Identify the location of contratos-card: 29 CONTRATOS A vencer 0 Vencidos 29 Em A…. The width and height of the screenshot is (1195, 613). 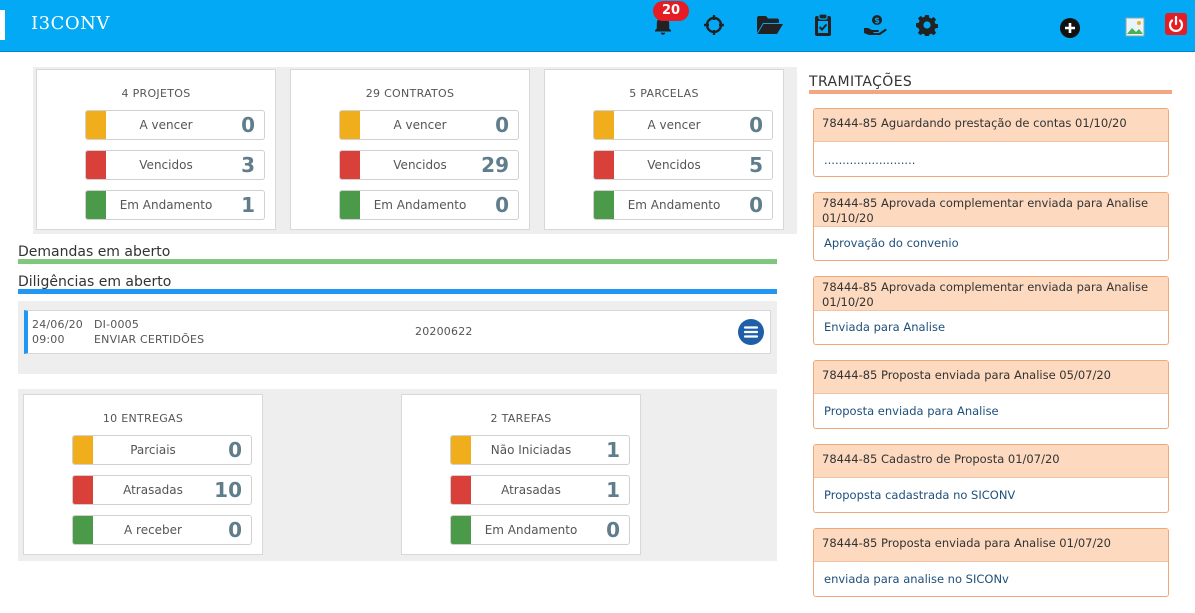
(410, 149).